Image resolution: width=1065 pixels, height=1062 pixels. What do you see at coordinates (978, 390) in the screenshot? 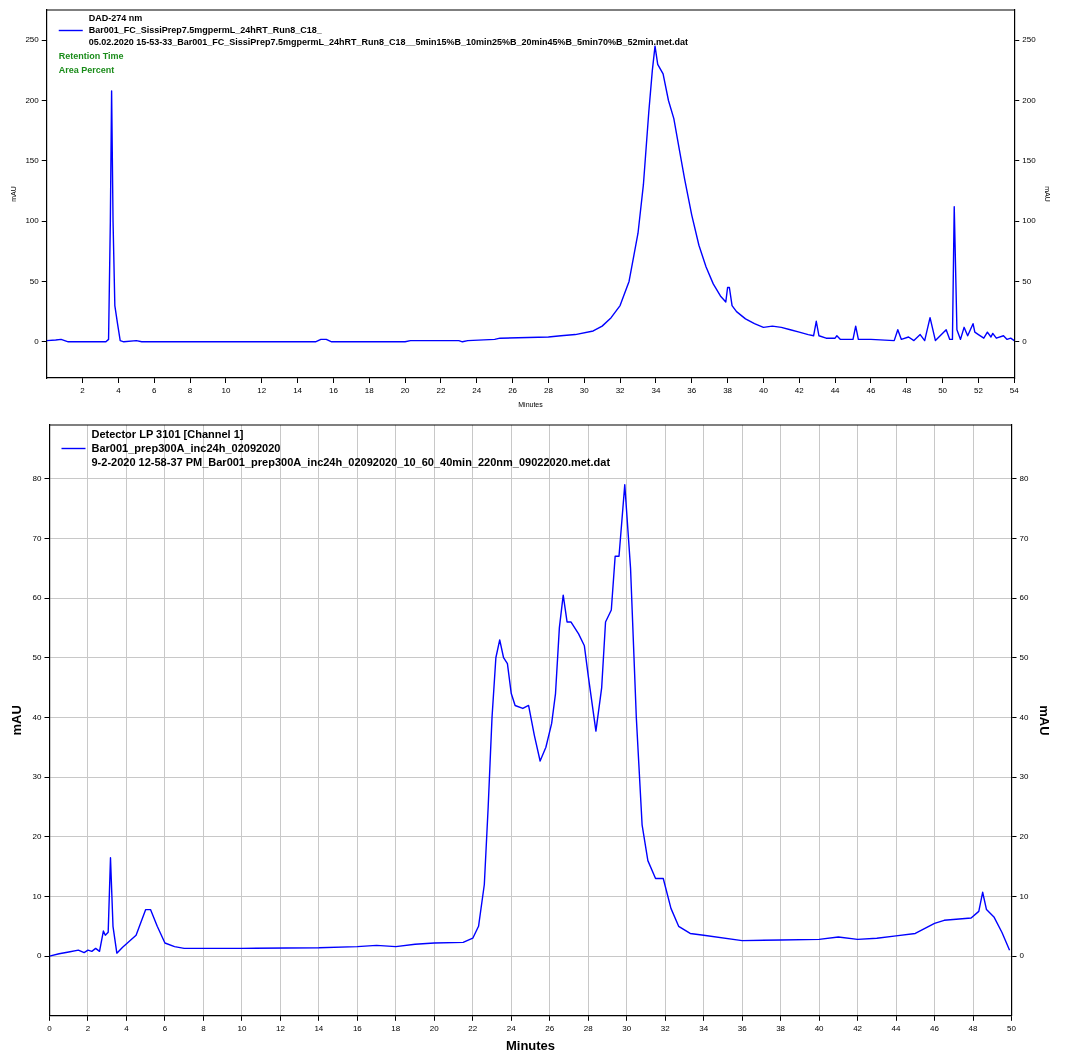
I see `x-tick-label: 52` at bounding box center [978, 390].